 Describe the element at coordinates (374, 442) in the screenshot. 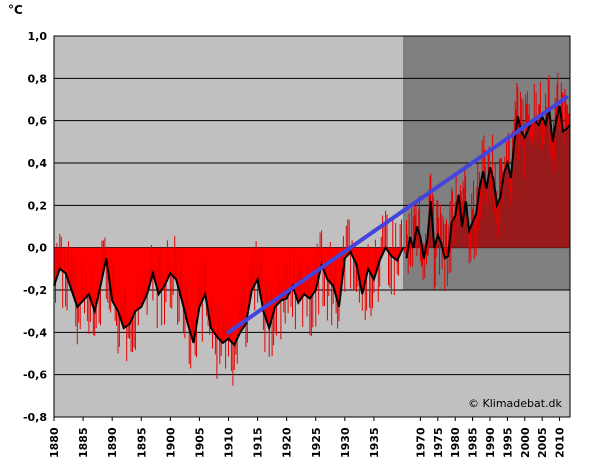

I see `x-tick-label: 1935` at that location.